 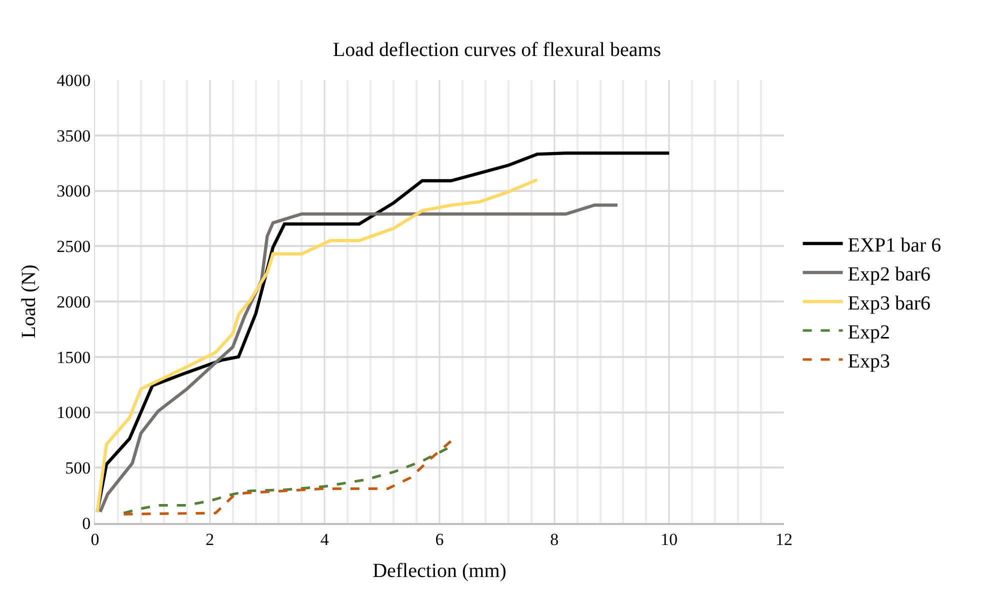 What do you see at coordinates (669, 540) in the screenshot?
I see `x-tick-label: 10` at bounding box center [669, 540].